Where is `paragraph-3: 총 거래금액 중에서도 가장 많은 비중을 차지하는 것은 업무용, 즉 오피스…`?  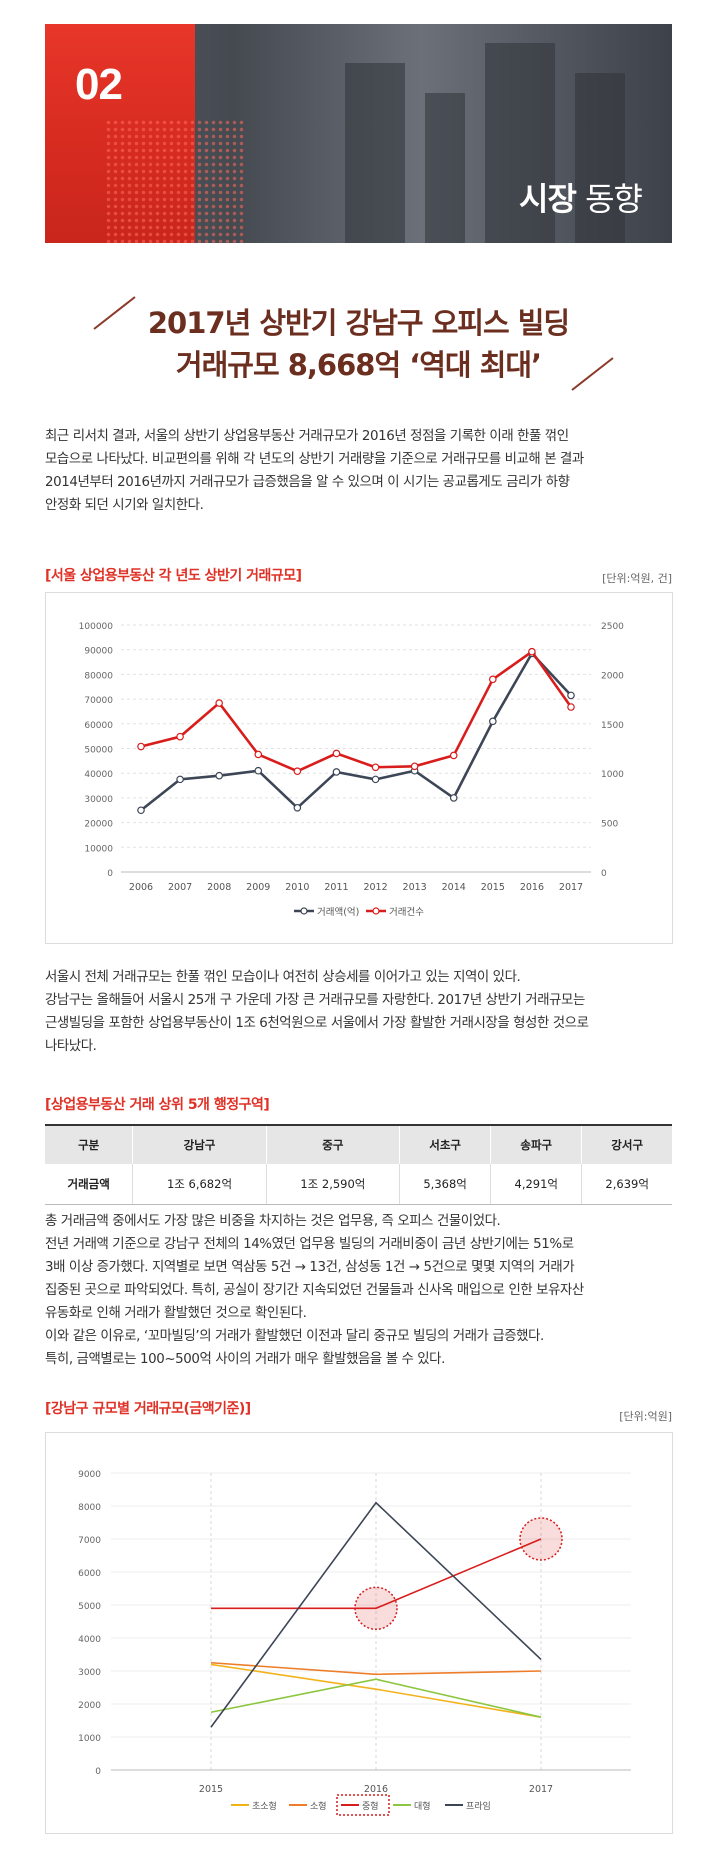 paragraph-3: 총 거래금액 중에서도 가장 많은 비중을 차지하는 것은 업무용, 즉 오피스… is located at coordinates (360, 1290).